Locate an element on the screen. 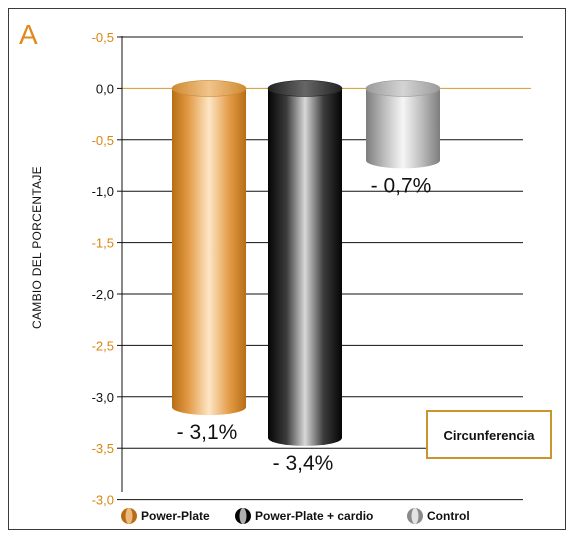 The height and width of the screenshot is (539, 575). legend-item: Power-Plate is located at coordinates (165, 516).